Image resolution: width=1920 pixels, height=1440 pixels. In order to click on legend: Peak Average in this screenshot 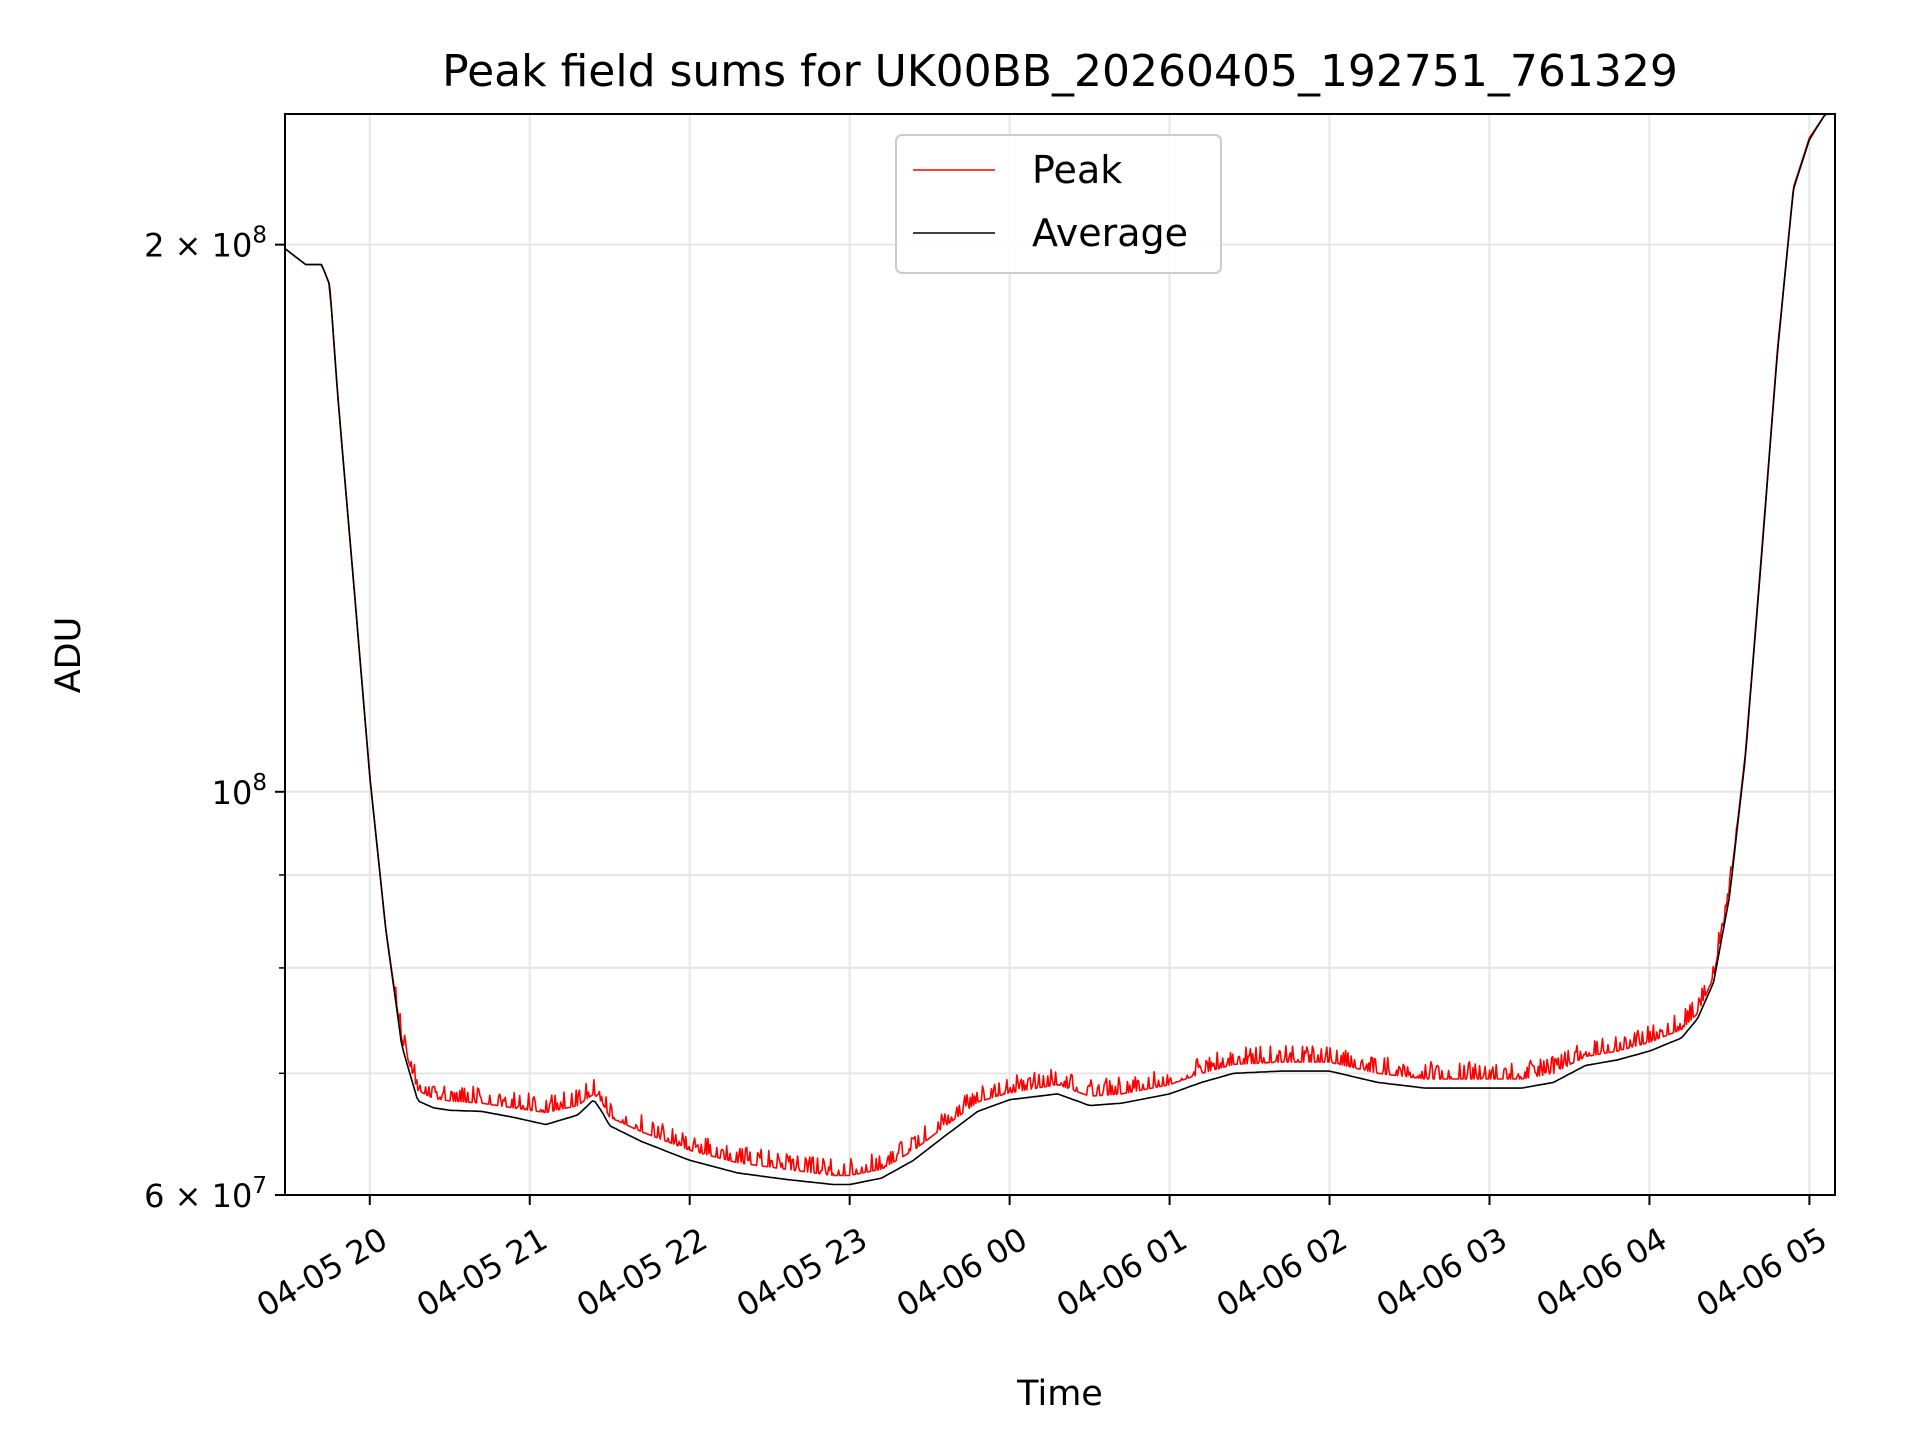, I will do `click(1058, 204)`.